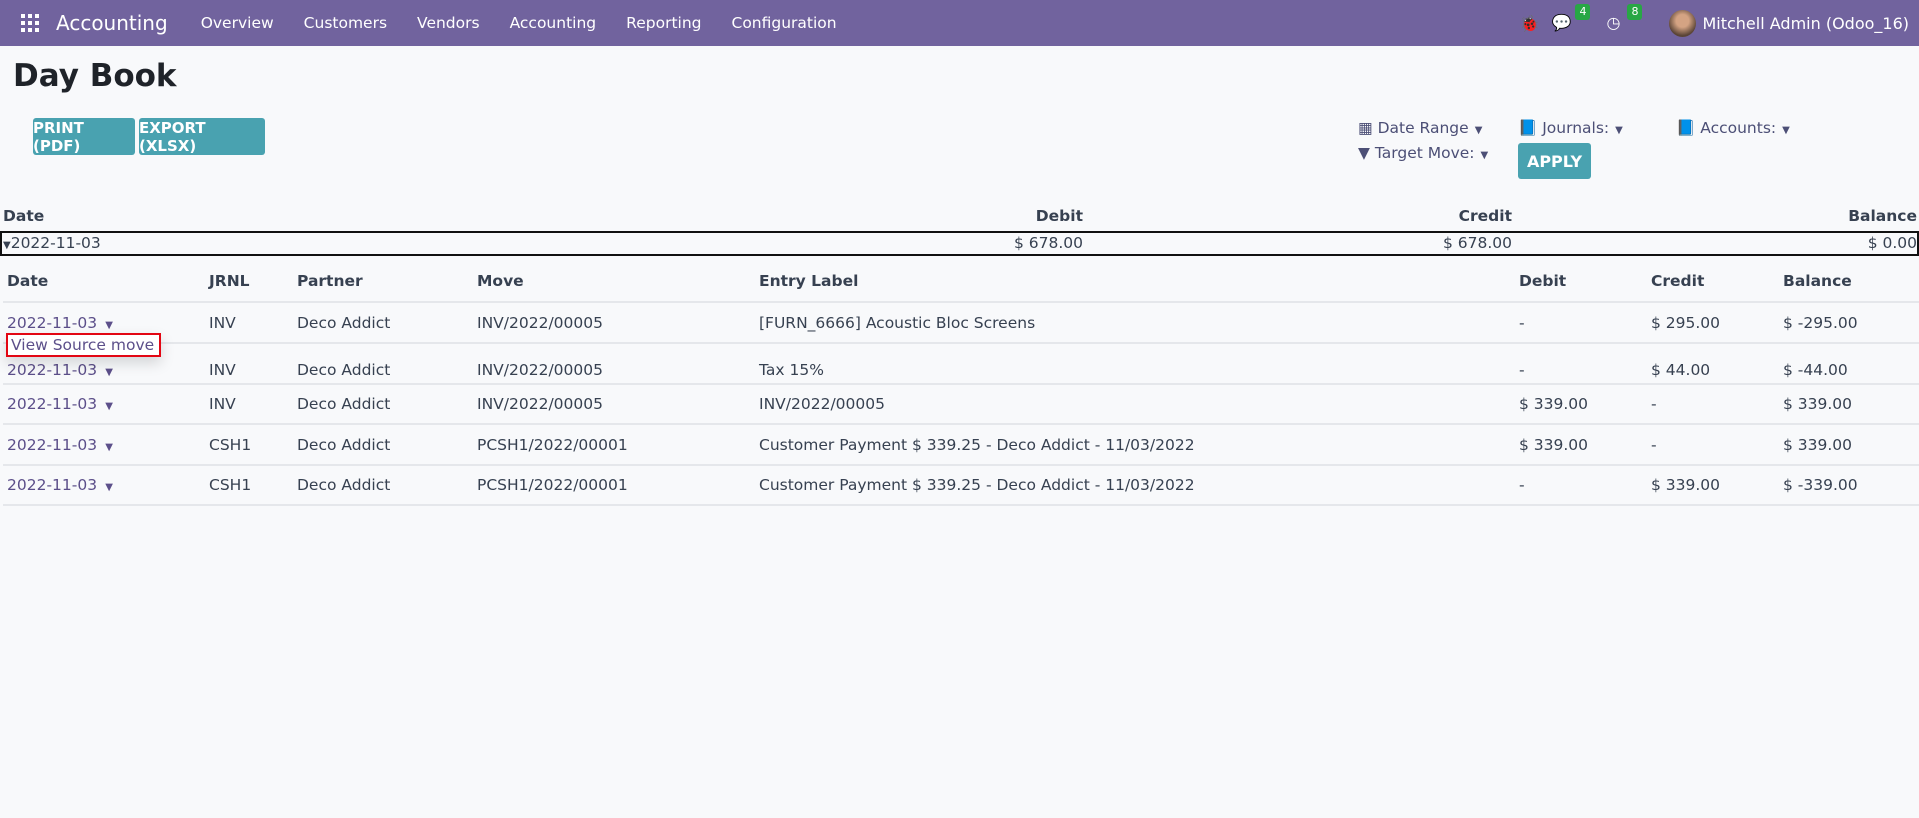 Image resolution: width=1919 pixels, height=818 pixels. I want to click on app-name: Accounting, so click(112, 23).